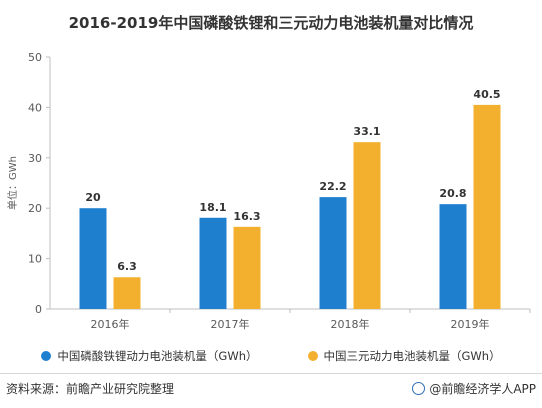  I want to click on legend-item-ncm: 中国三元动力电池装机量（GWh）, so click(404, 356).